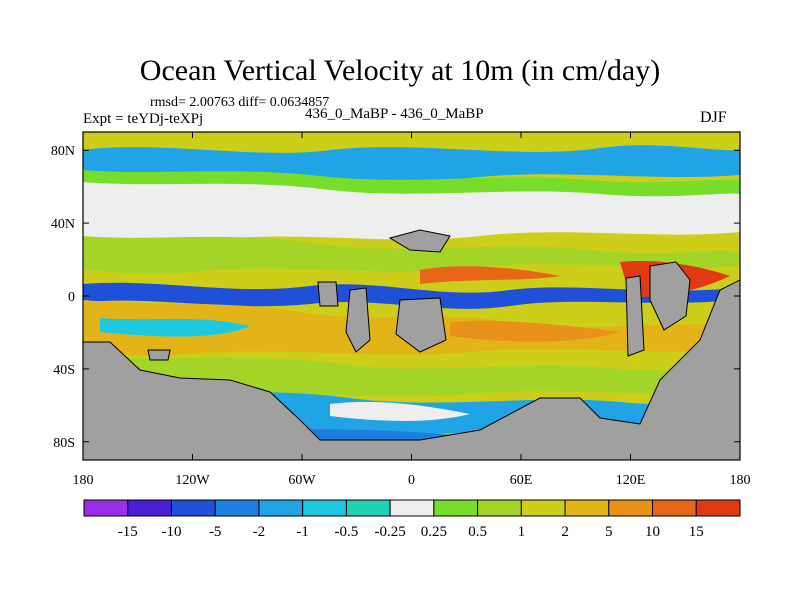 Image resolution: width=800 pixels, height=600 pixels. I want to click on y-tick-label-2: 0, so click(71, 297).